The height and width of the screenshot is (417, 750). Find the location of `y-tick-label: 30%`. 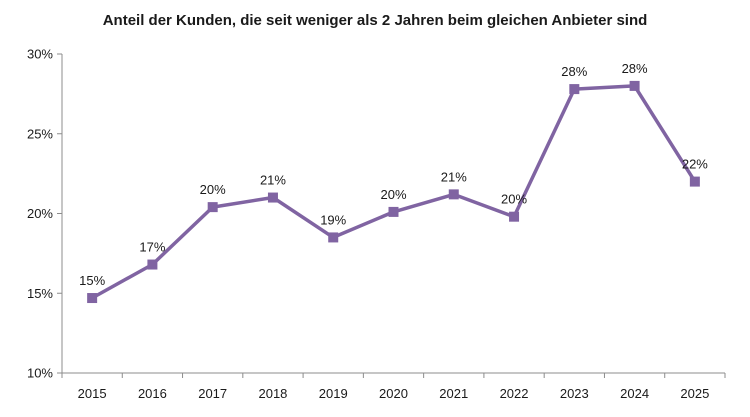

y-tick-label: 30% is located at coordinates (40, 54).